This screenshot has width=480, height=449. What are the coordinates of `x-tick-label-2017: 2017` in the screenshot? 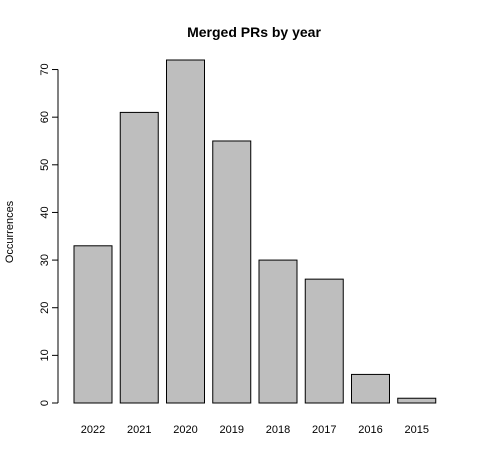 It's located at (324, 430).